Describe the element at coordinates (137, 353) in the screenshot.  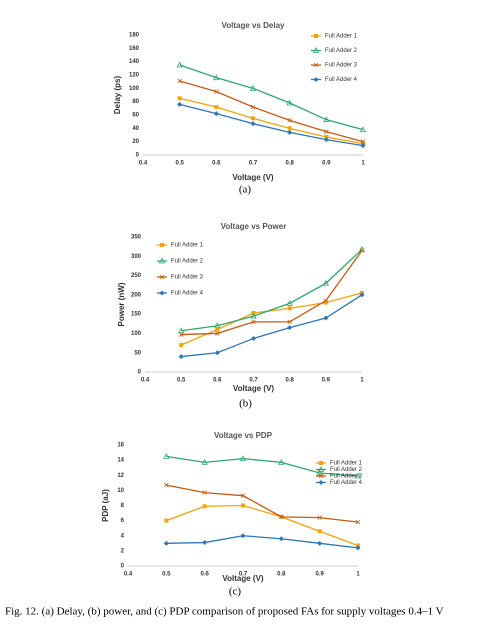
I see `y-tick-label: 50` at that location.